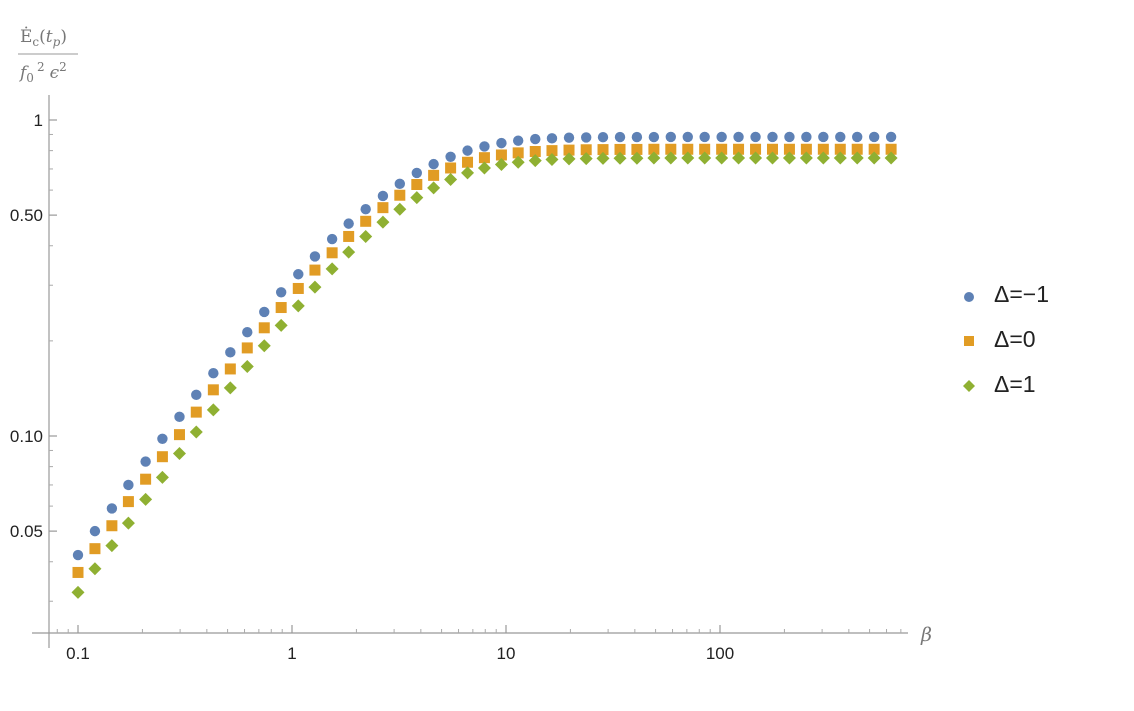 This screenshot has height=711, width=1134. Describe the element at coordinates (26, 215) in the screenshot. I see `y-tick-label: 0.50` at that location.